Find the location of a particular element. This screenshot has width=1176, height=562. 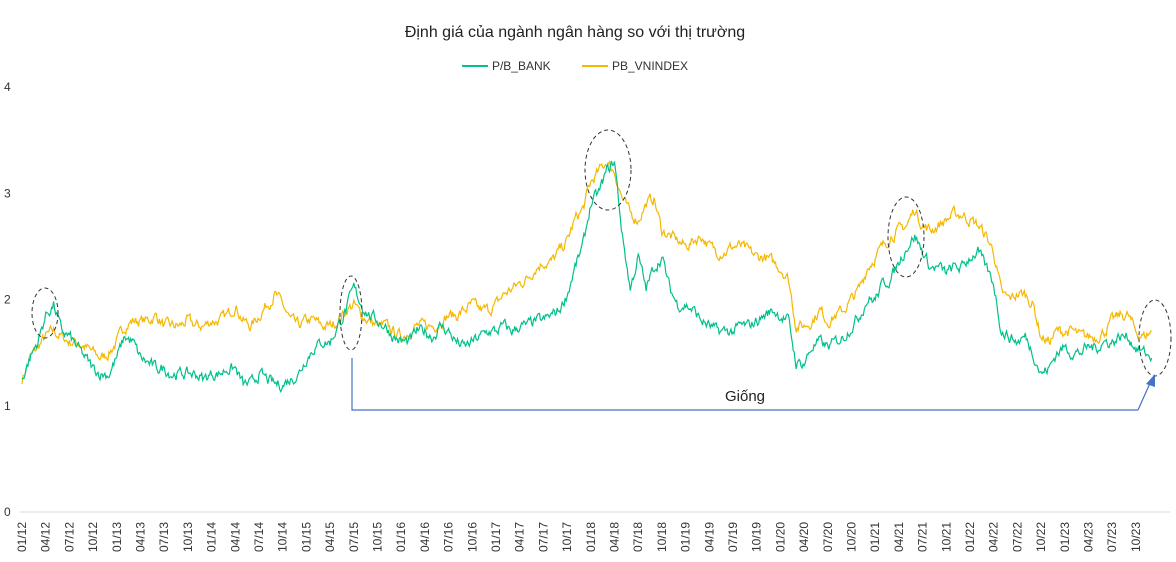

x-tick-label: 07/22 is located at coordinates (1017, 537).